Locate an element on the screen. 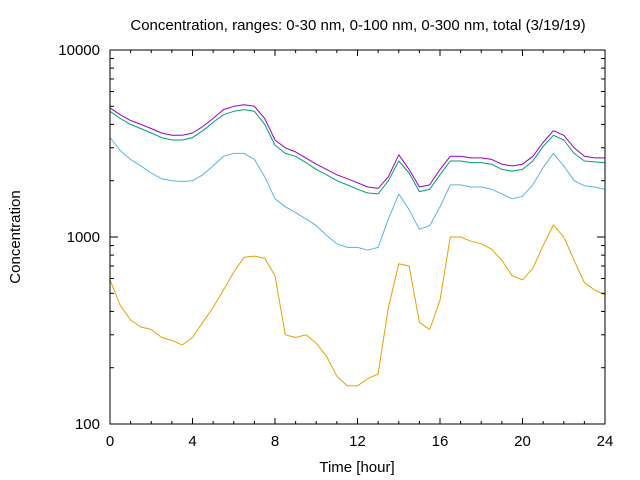  x-tick-label: 16 is located at coordinates (440, 441).